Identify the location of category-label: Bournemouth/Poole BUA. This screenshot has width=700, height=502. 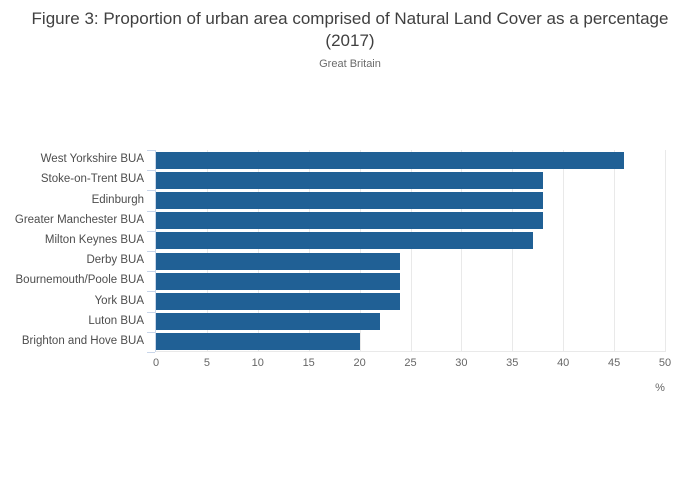
(80, 280).